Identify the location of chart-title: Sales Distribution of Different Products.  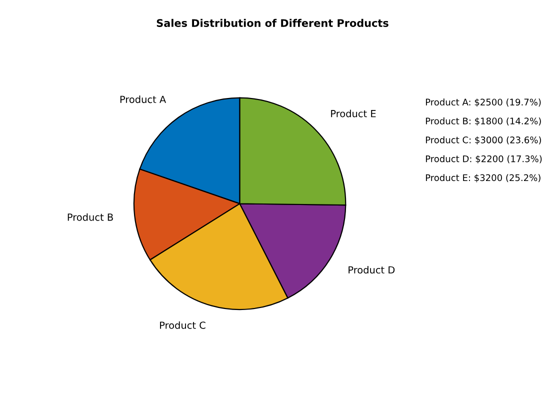
(272, 22).